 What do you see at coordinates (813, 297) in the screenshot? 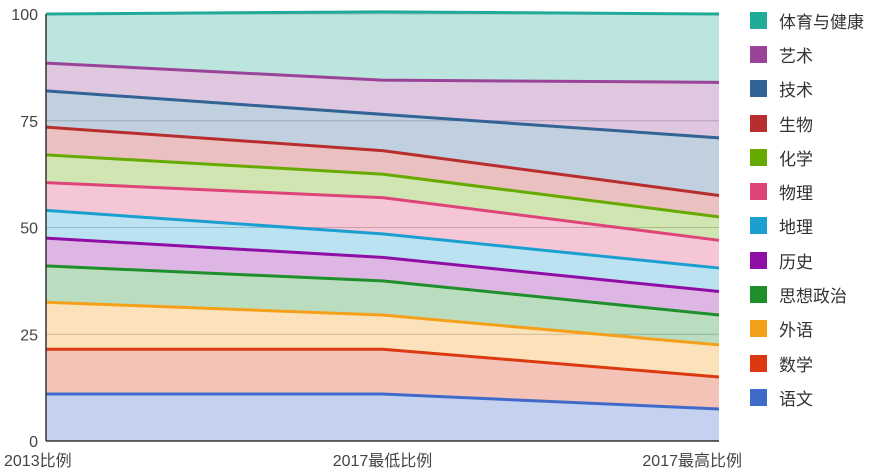
I see `legend-label: 思想政治` at bounding box center [813, 297].